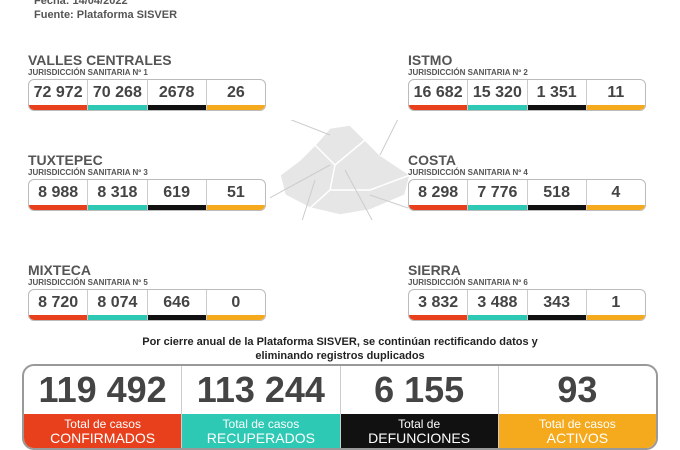 Image resolution: width=680 pixels, height=450 pixels. I want to click on stat-confirmed: 72 972, so click(59, 95).